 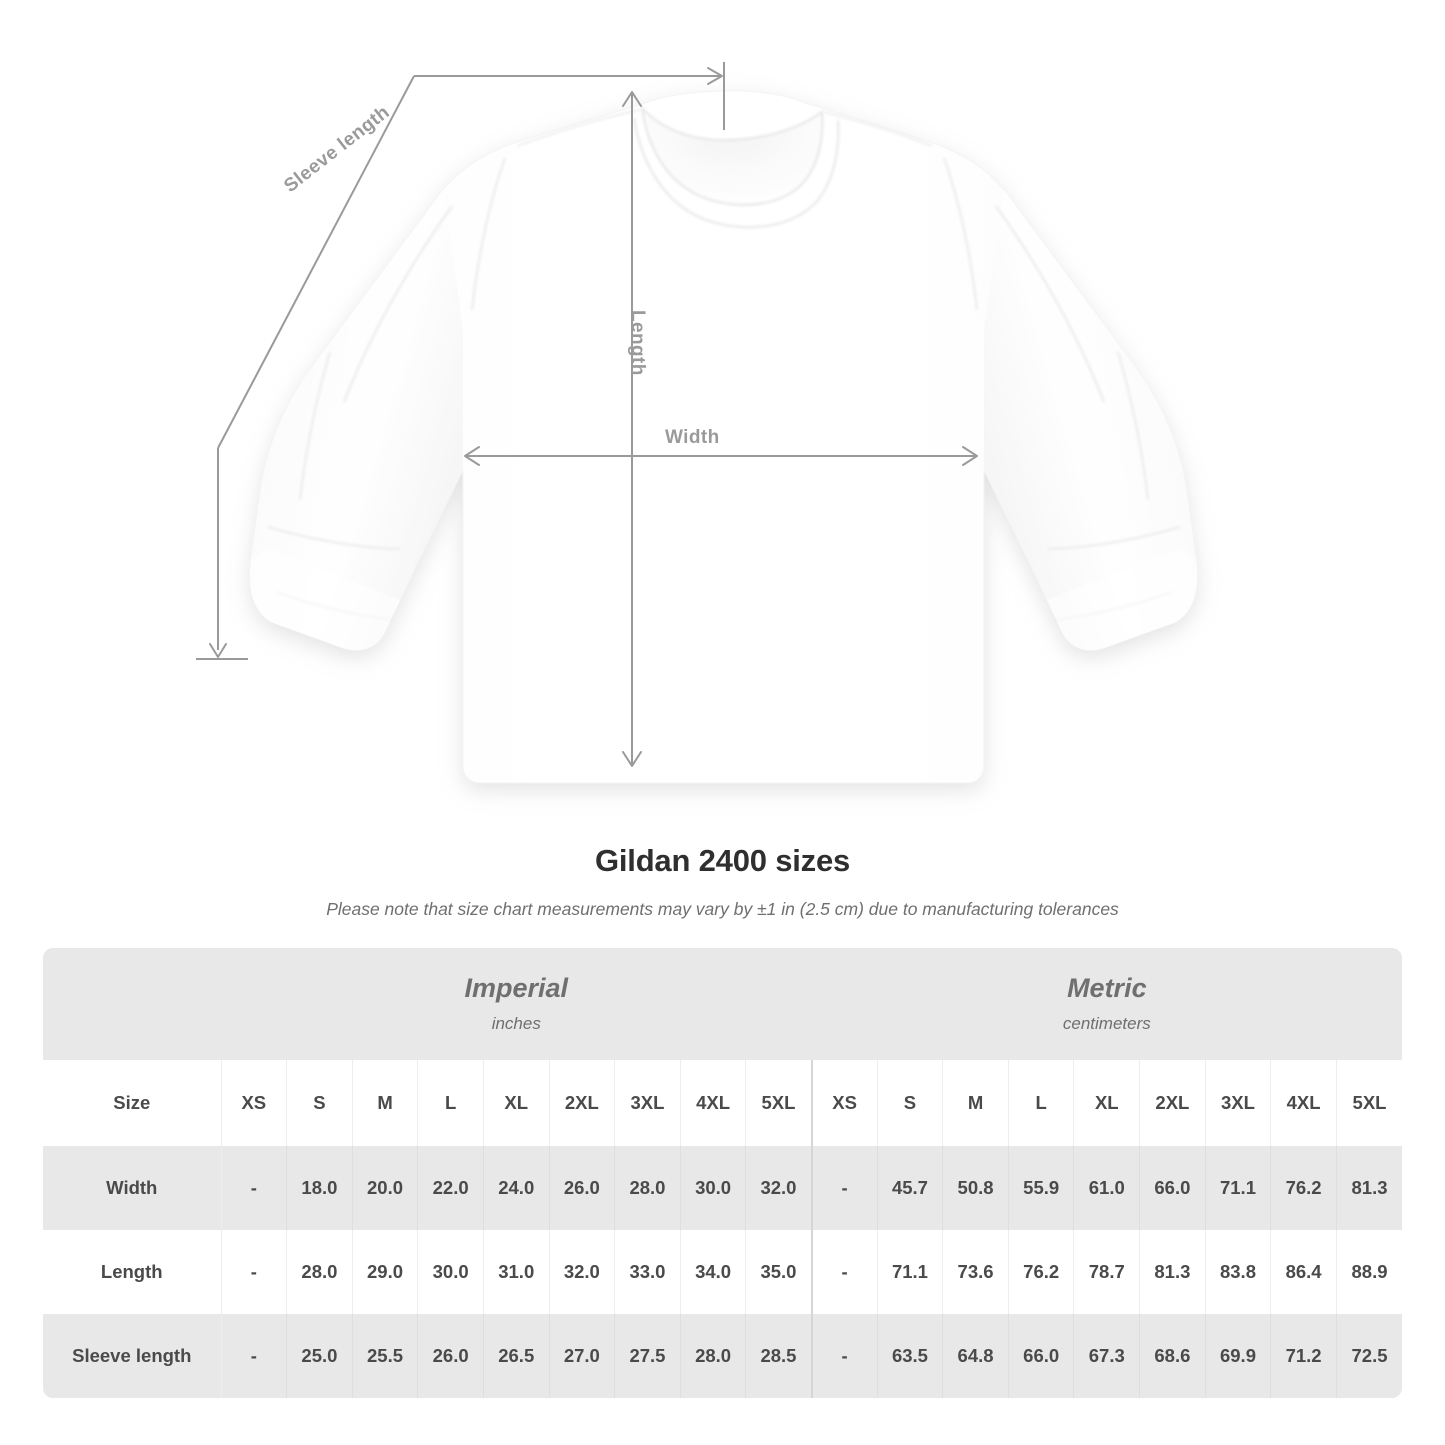 I want to click on width-imp-1: 18.0, so click(x=319, y=1188).